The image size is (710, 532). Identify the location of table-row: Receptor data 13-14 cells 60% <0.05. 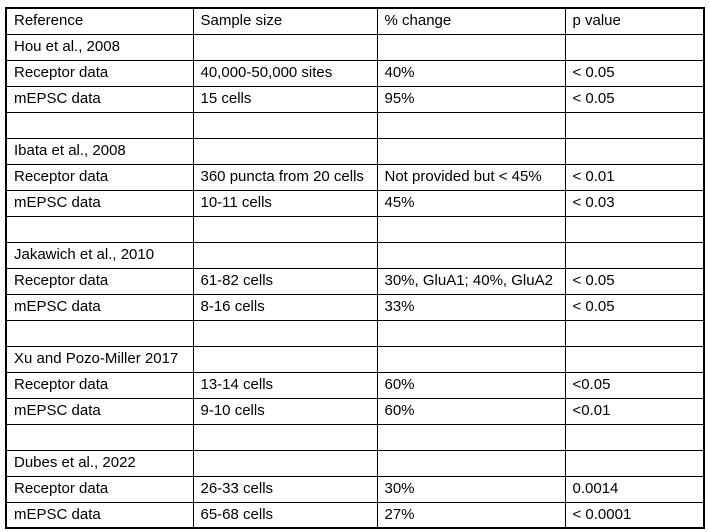
(355, 385).